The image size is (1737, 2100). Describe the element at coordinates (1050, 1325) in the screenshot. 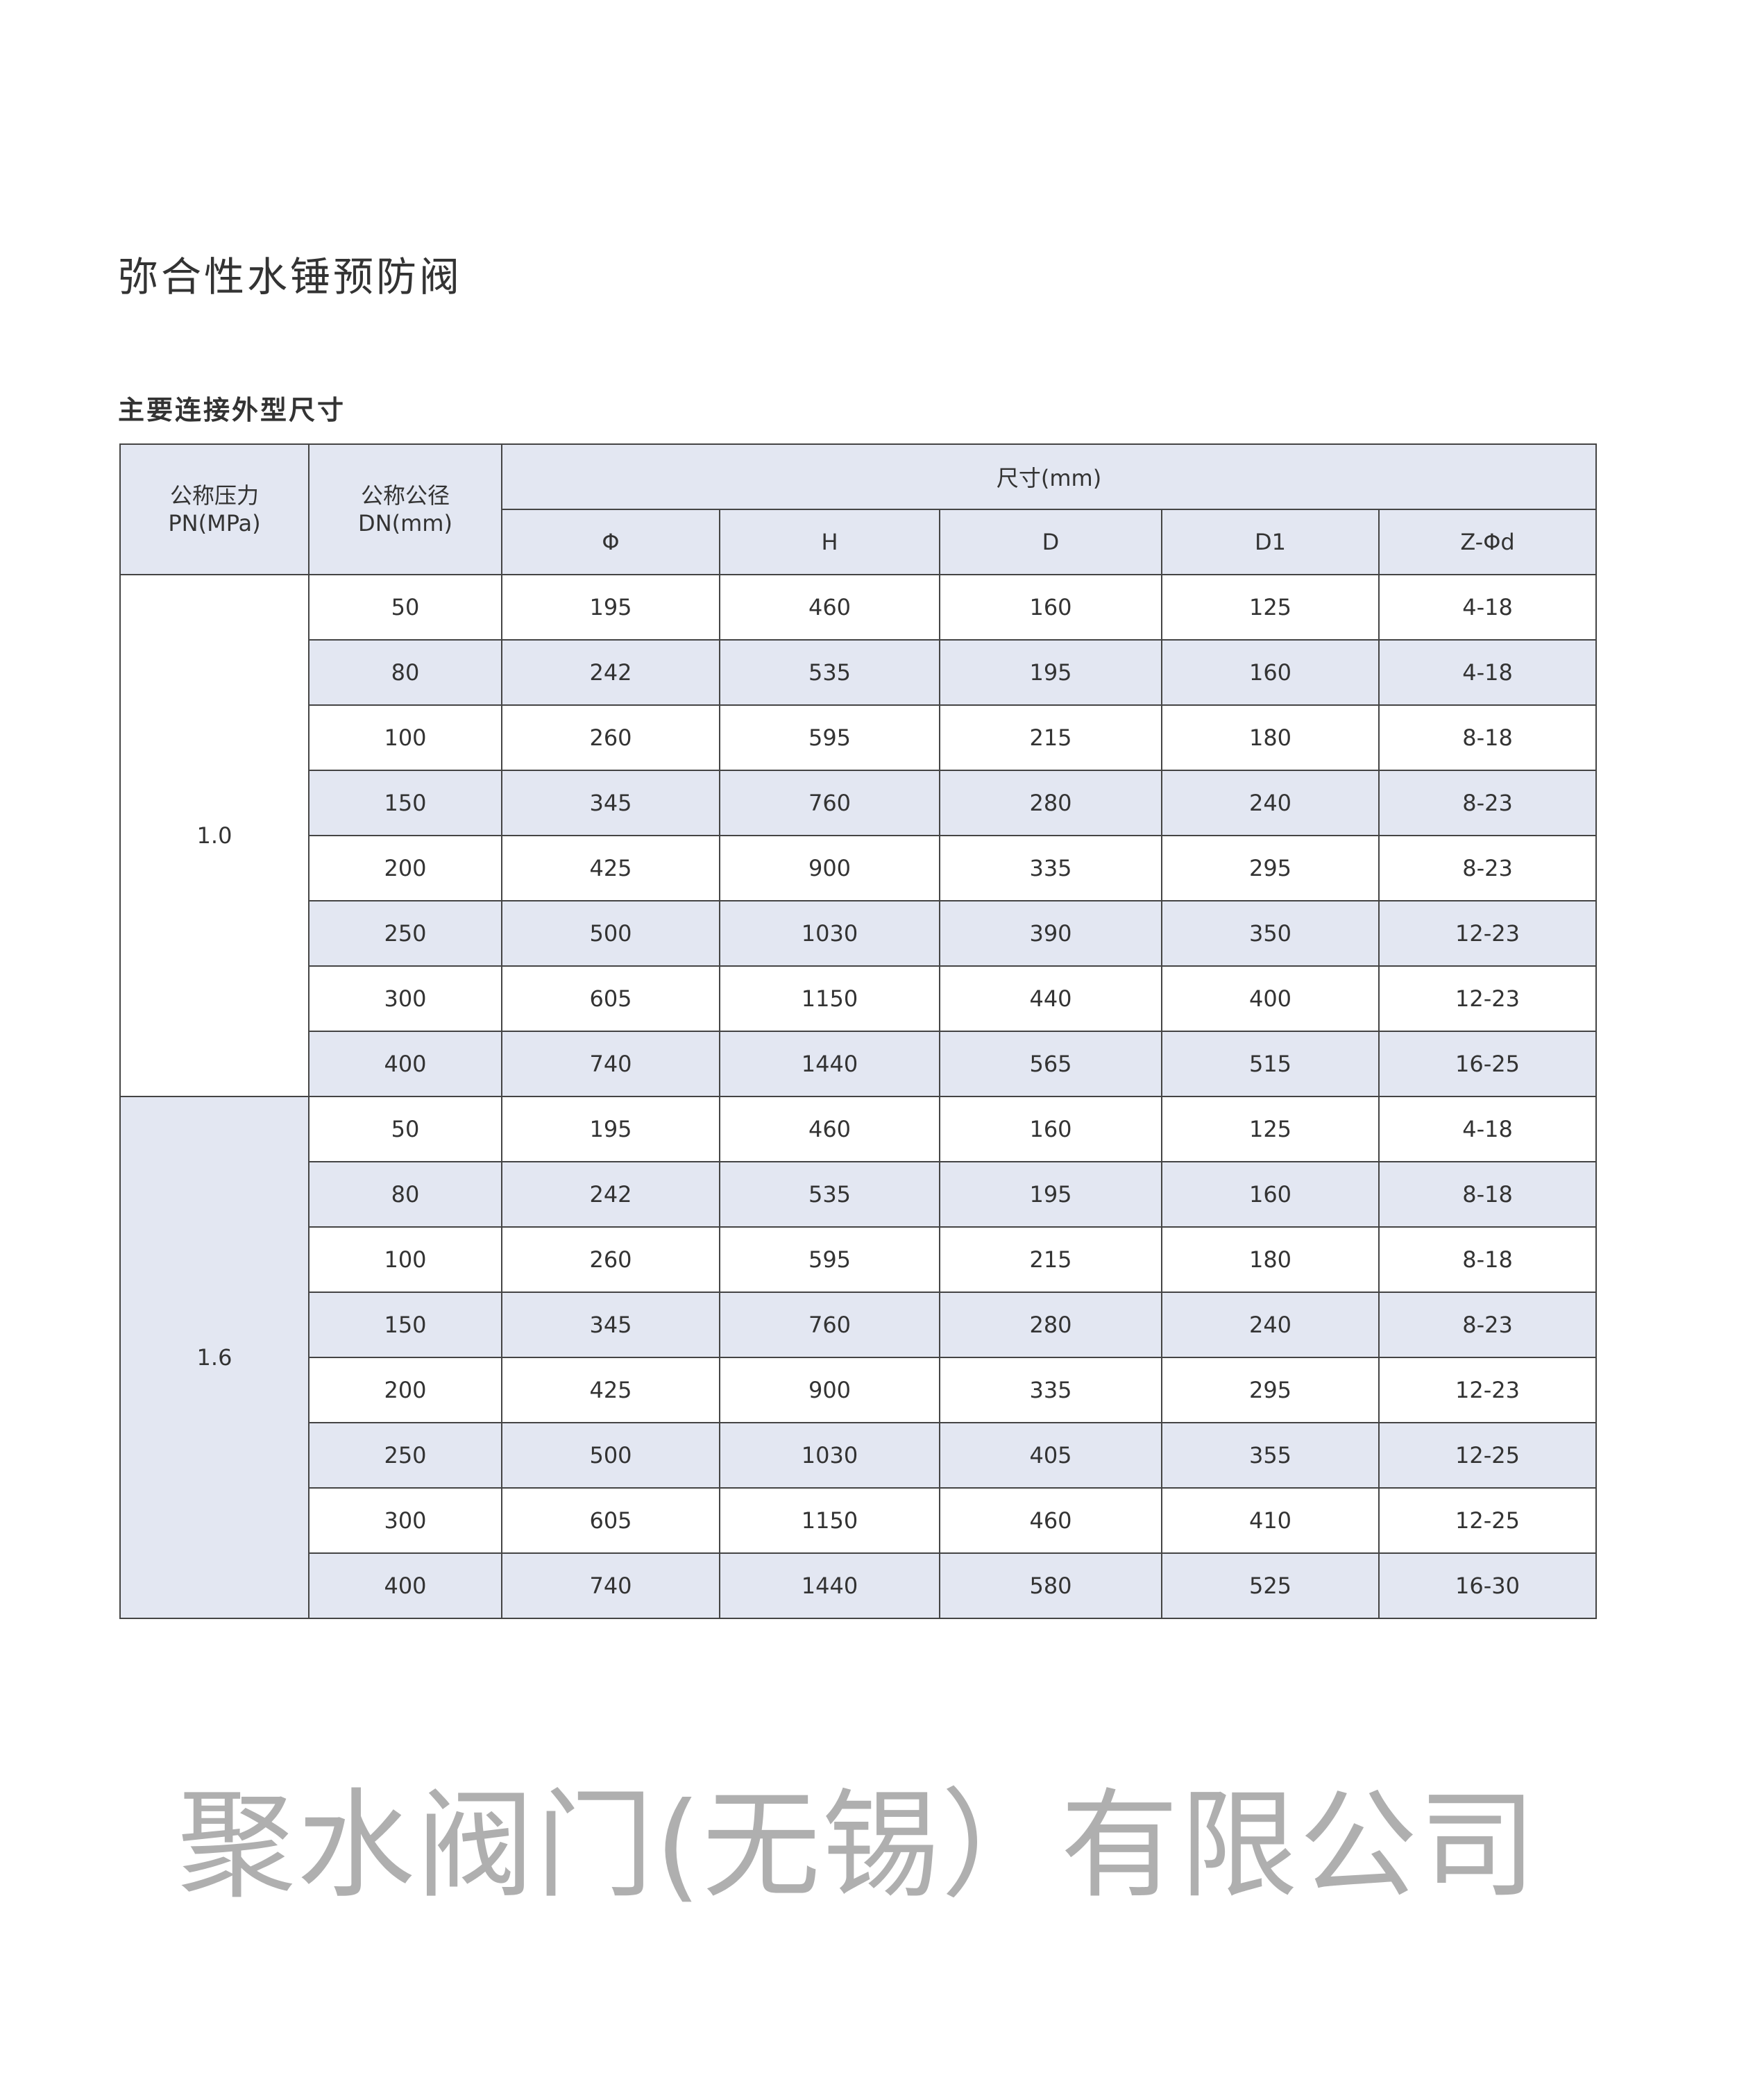

I see `d-cell: 280` at that location.